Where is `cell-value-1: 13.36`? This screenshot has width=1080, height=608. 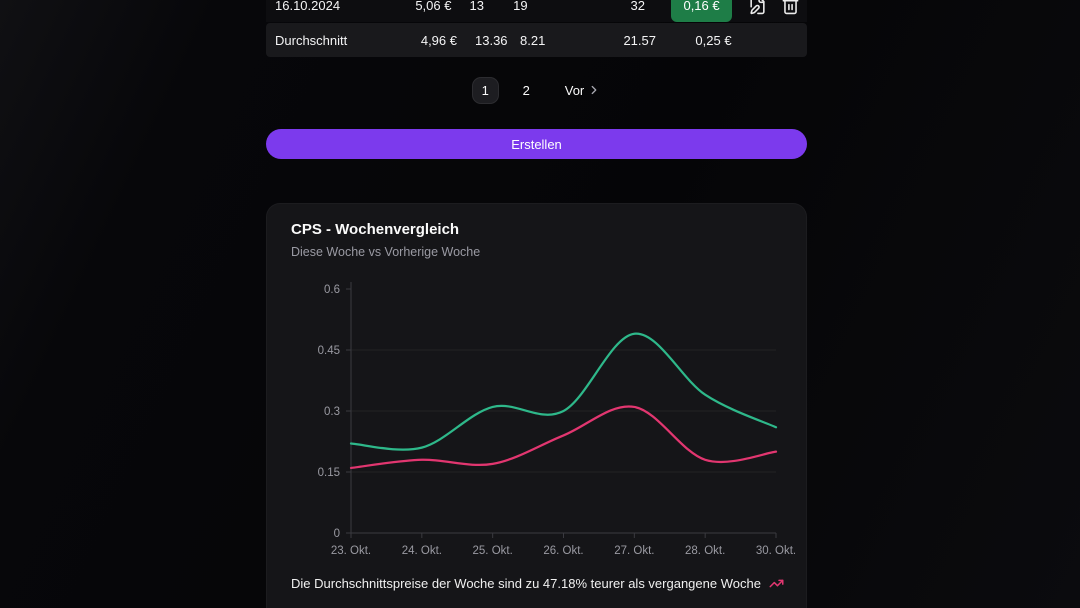
cell-value-1: 13.36 is located at coordinates (491, 40).